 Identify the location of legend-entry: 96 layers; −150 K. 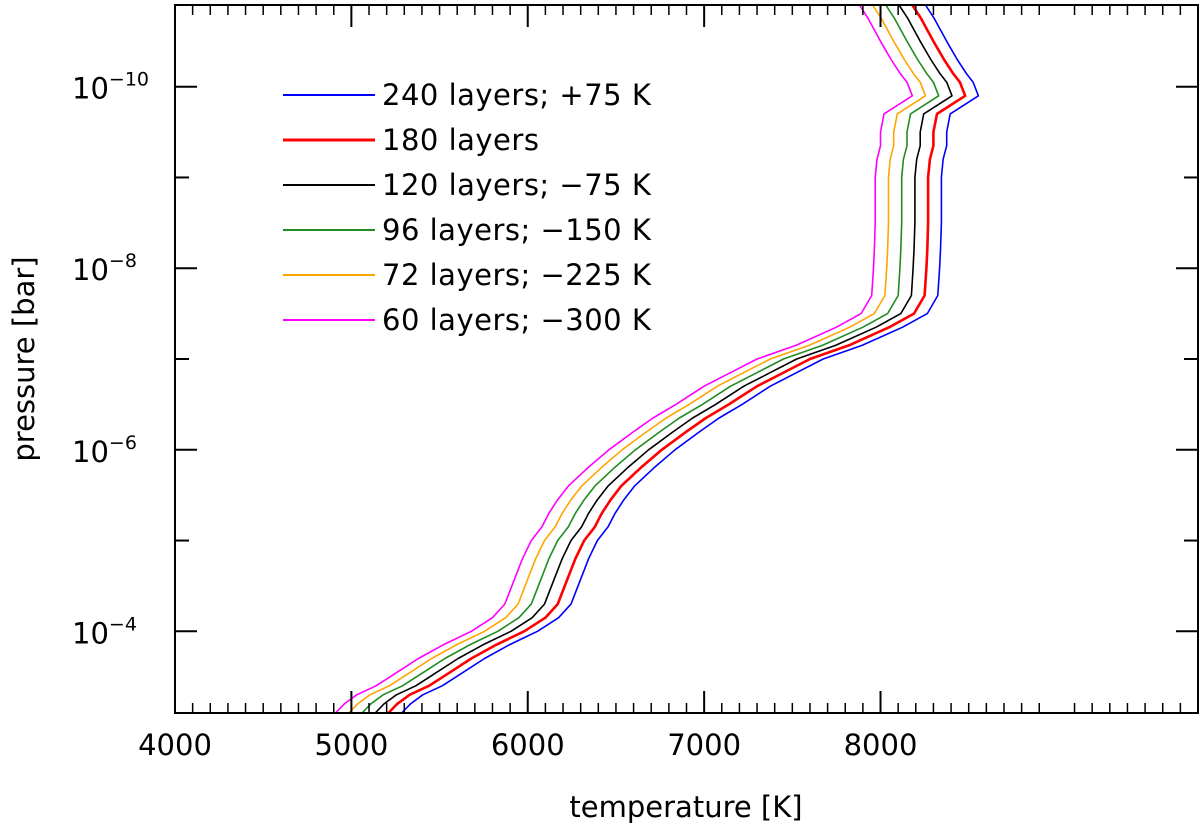
(467, 230).